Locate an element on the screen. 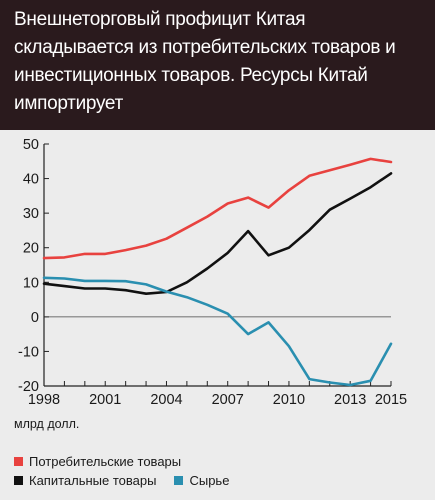 This screenshot has width=435, height=500. x-tick-label: 2015 is located at coordinates (391, 400).